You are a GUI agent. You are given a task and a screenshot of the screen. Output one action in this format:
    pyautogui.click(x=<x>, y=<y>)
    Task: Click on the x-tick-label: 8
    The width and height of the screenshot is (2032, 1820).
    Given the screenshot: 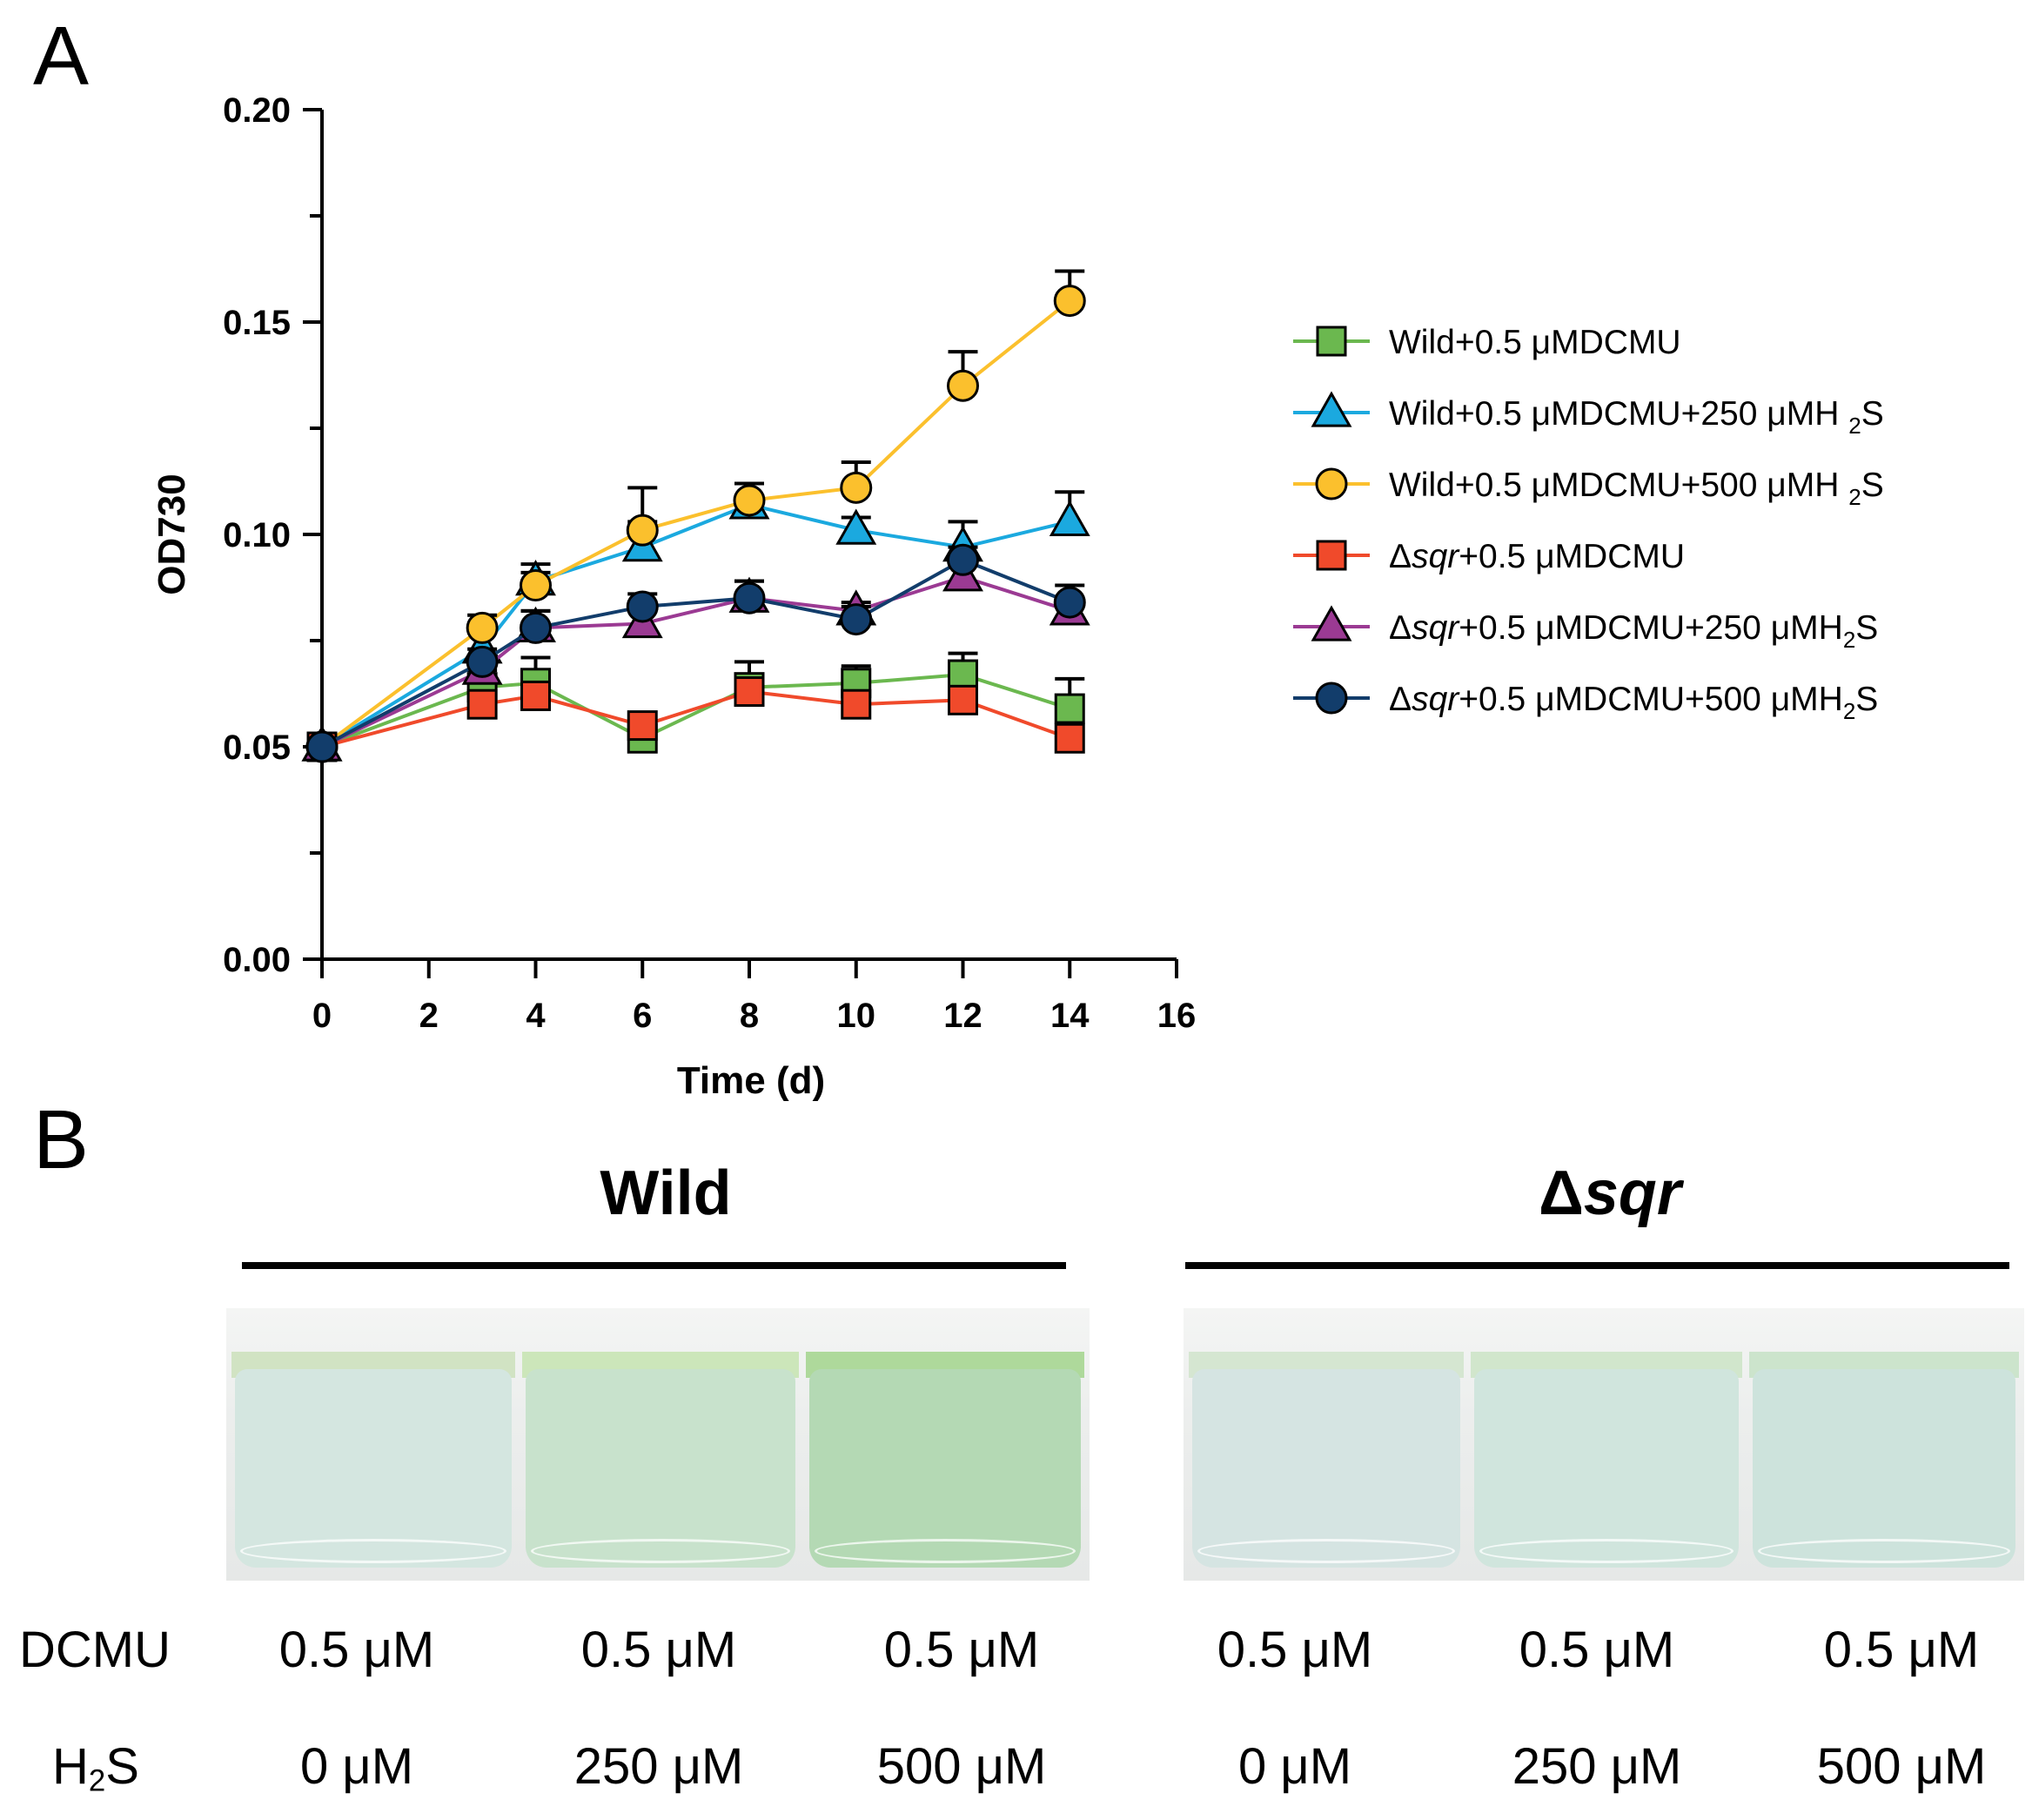 What is the action you would take?
    pyautogui.click(x=749, y=1016)
    